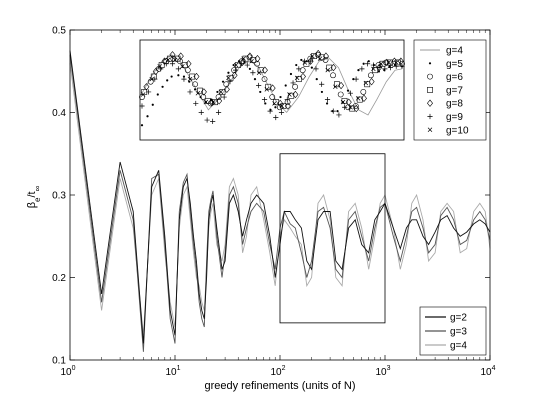  I want to click on zoom-region-box, so click(332, 238).